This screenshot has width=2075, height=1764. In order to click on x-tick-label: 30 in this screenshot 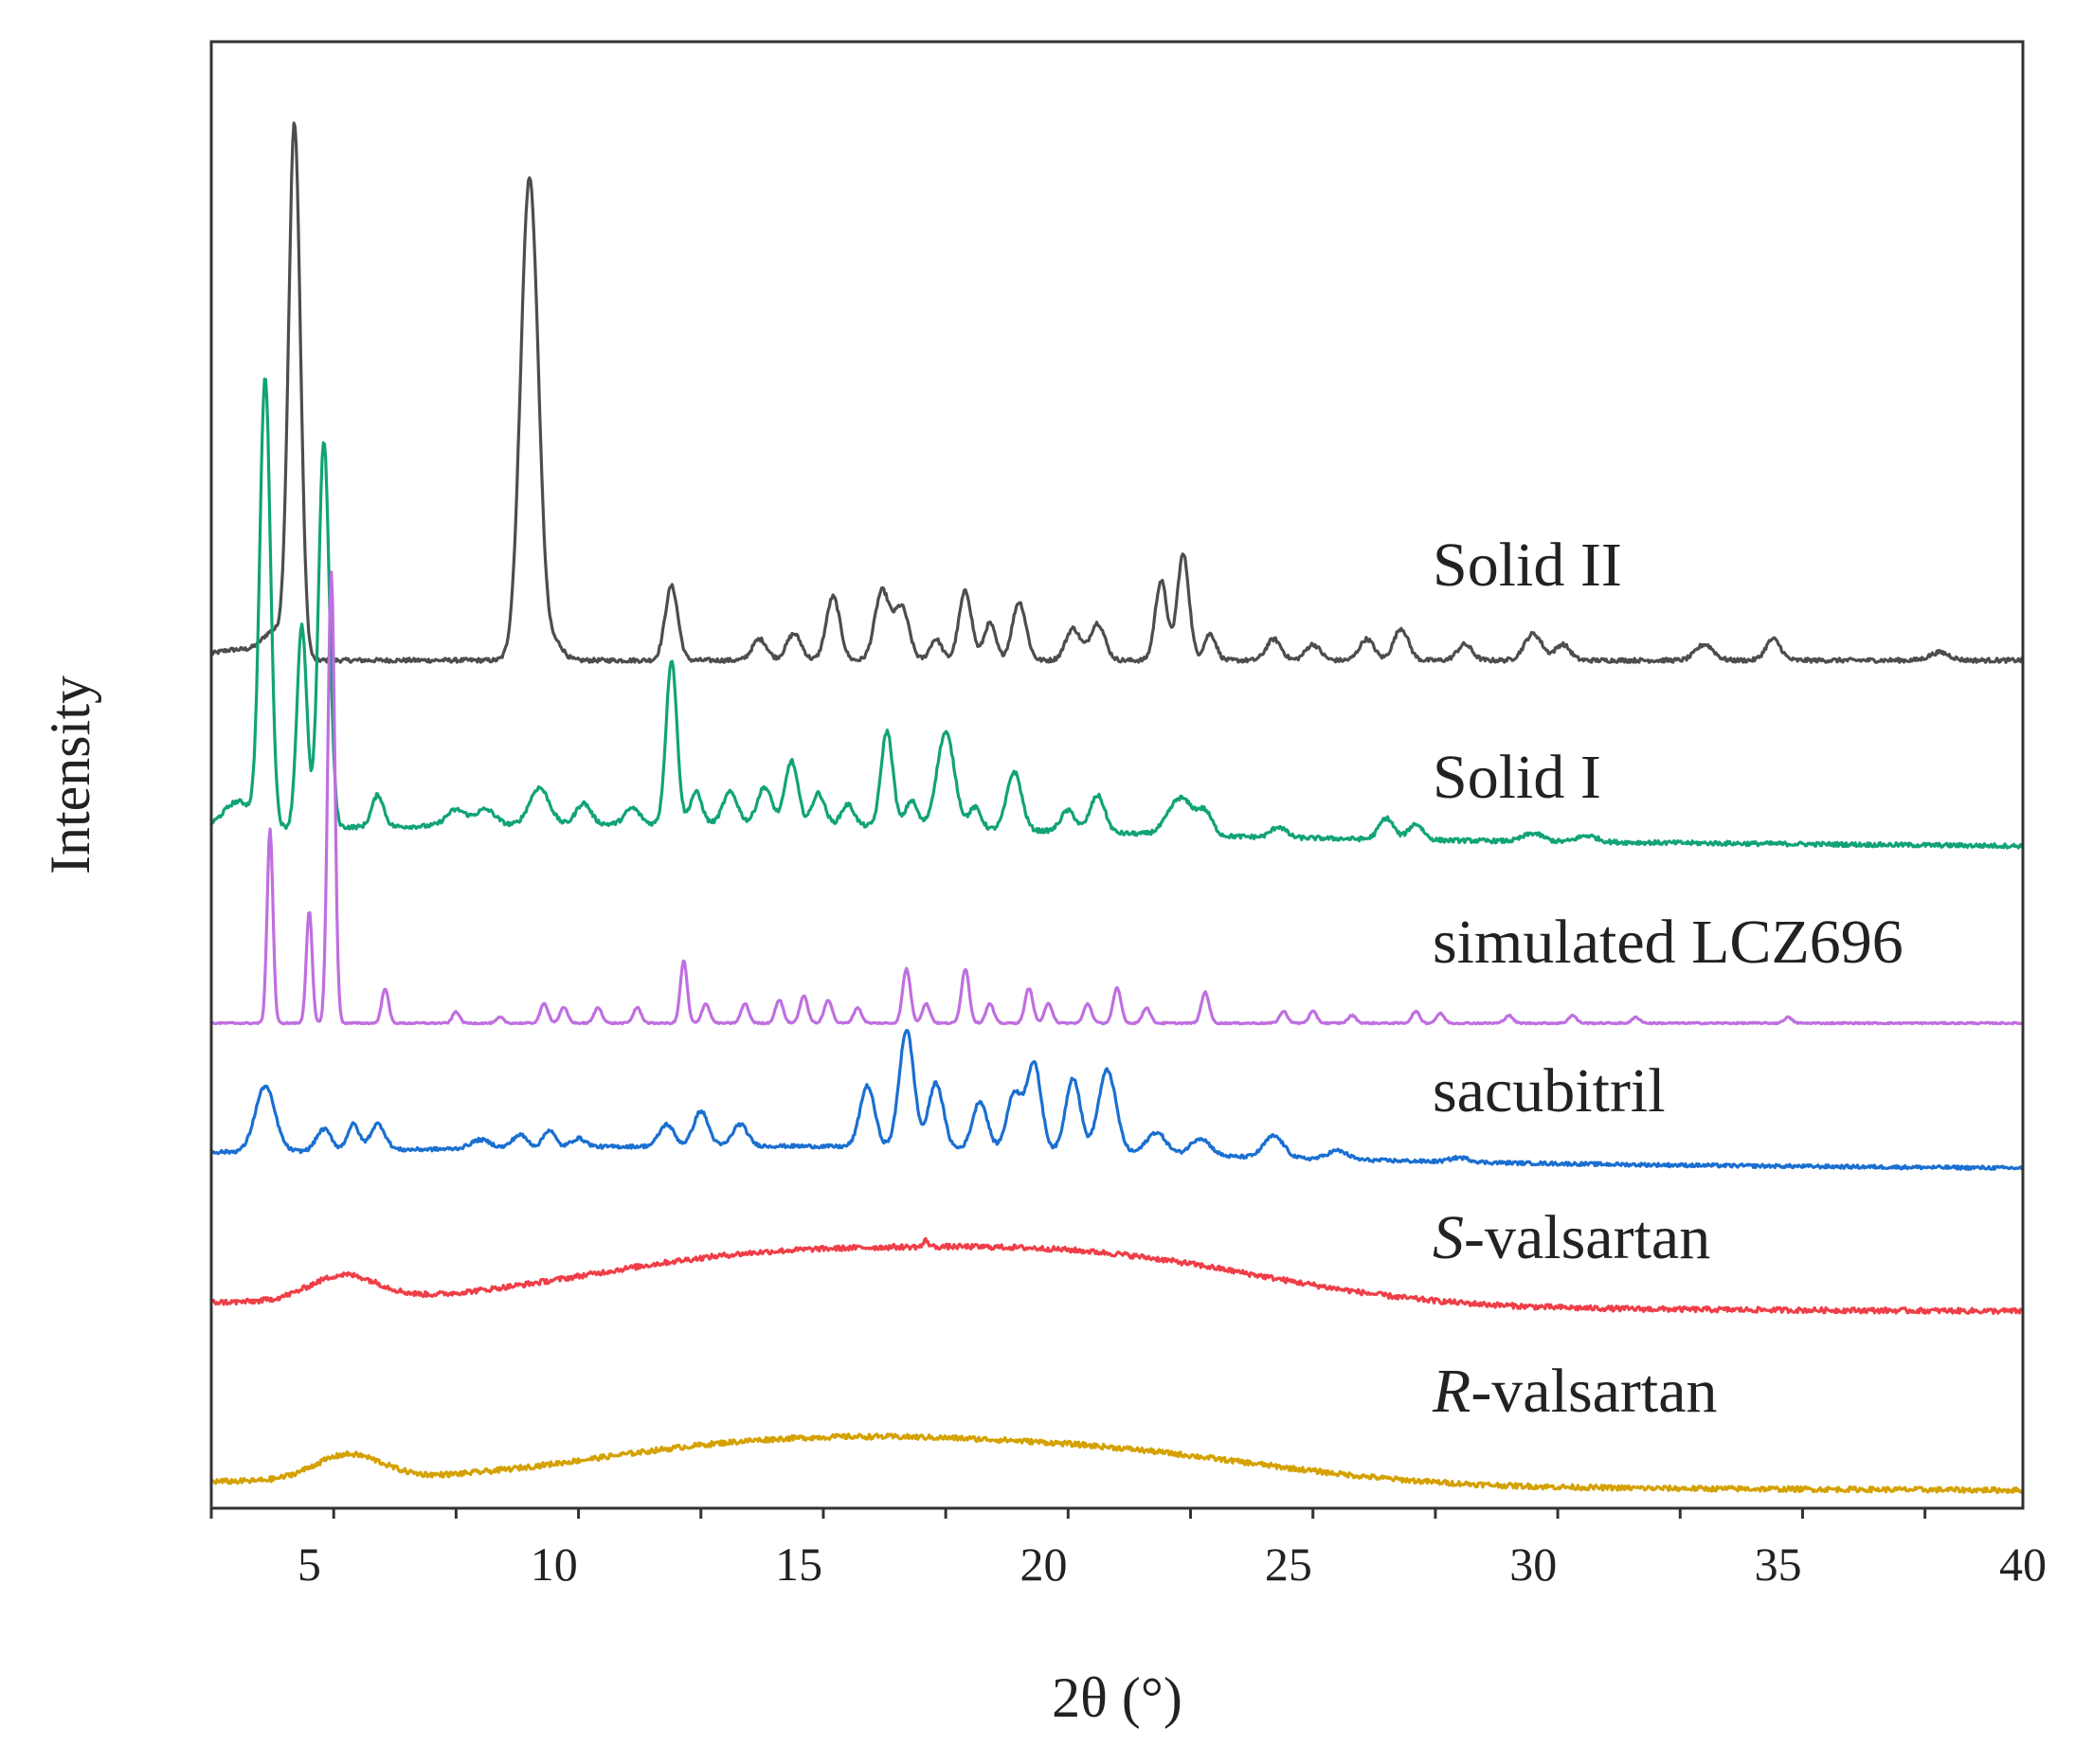, I will do `click(1533, 1564)`.